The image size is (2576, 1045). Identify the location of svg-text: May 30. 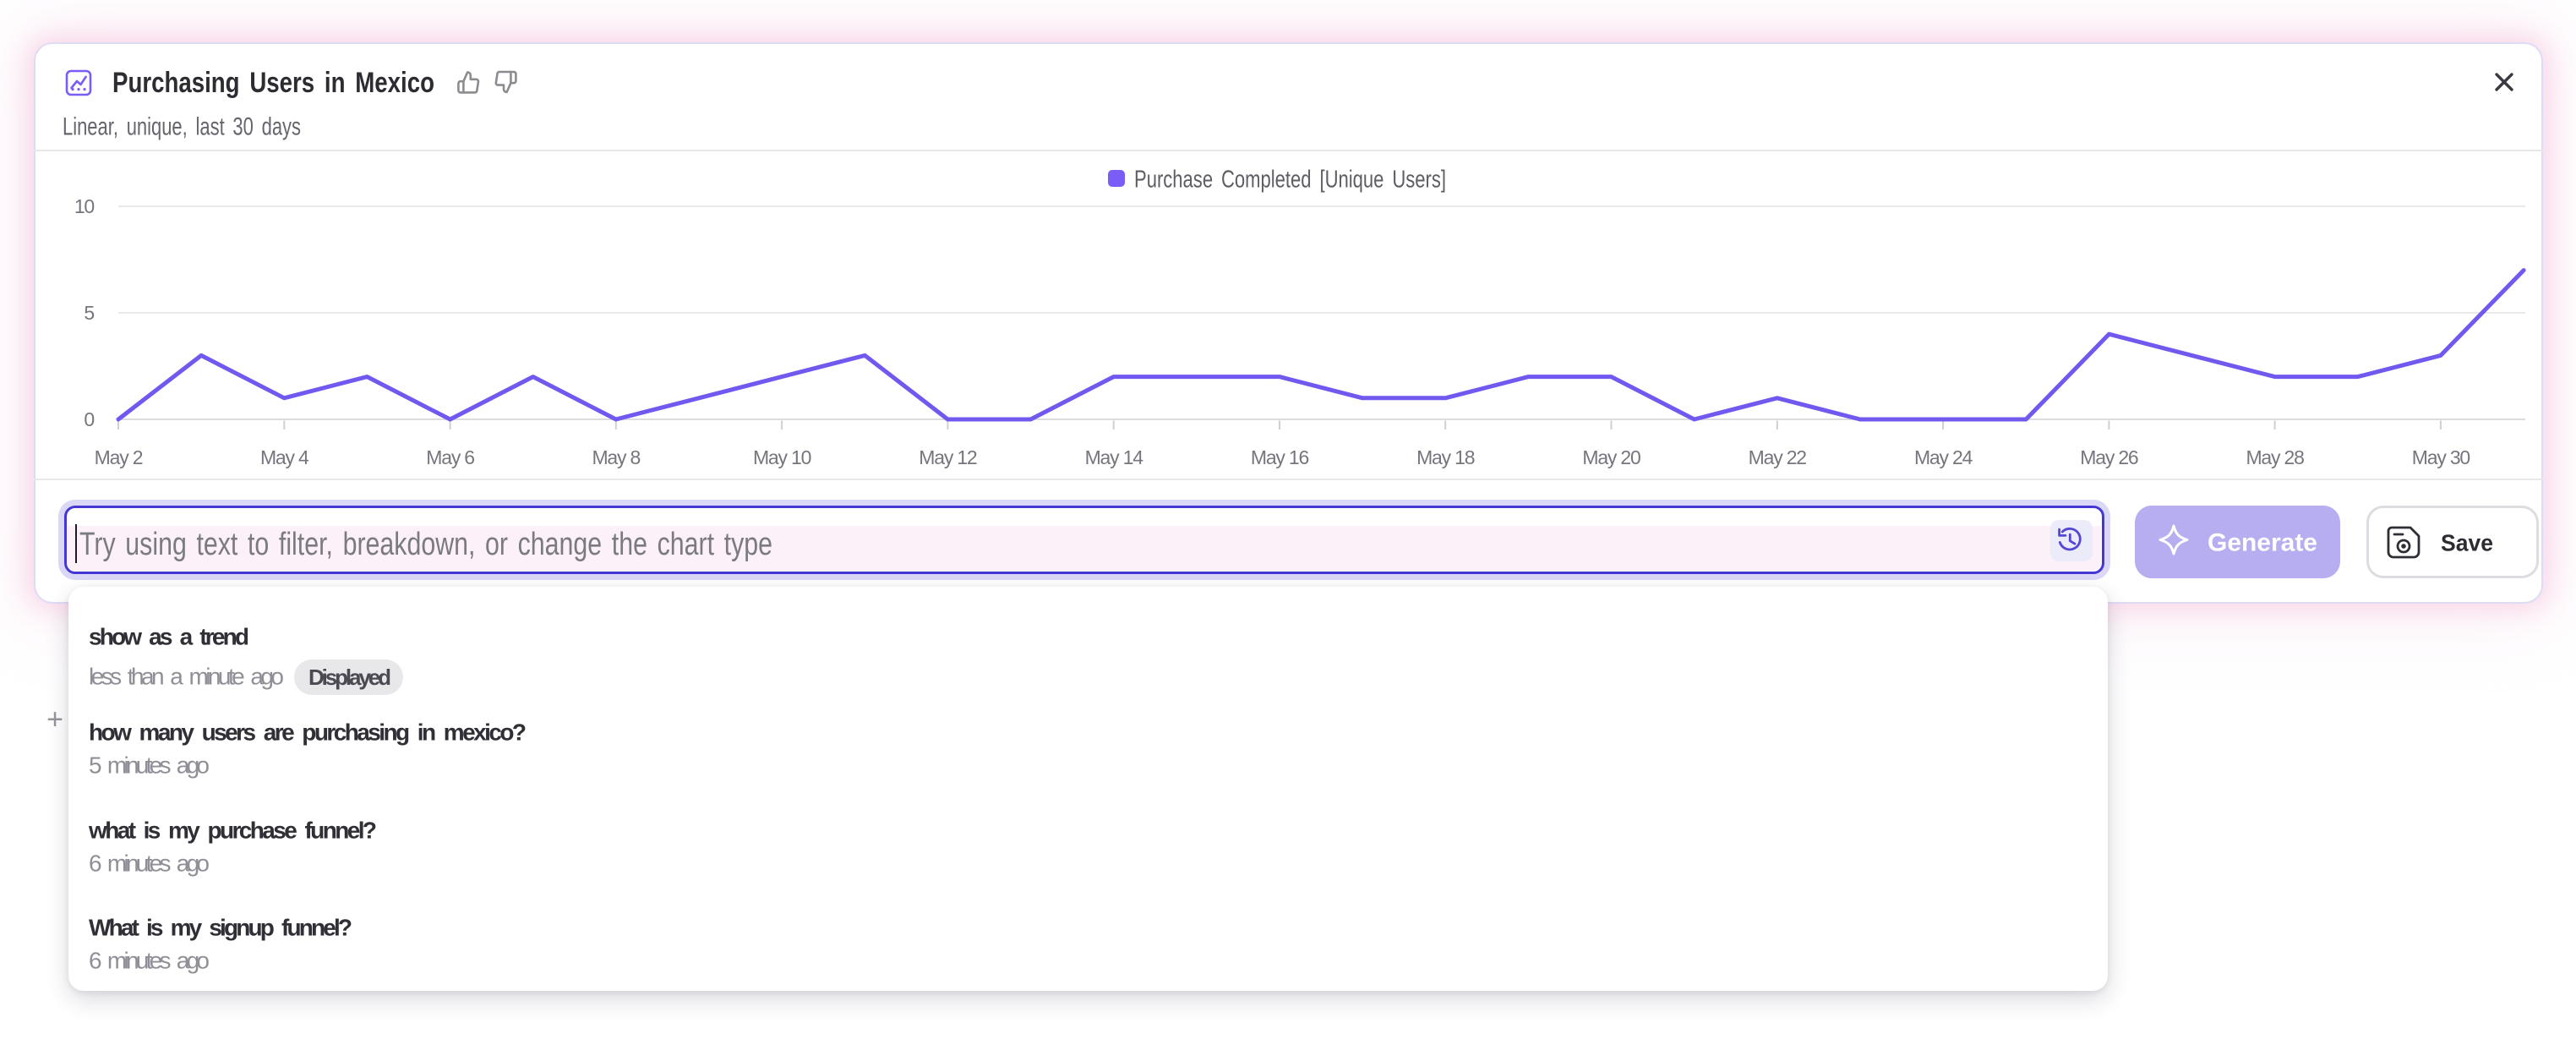
(2441, 457).